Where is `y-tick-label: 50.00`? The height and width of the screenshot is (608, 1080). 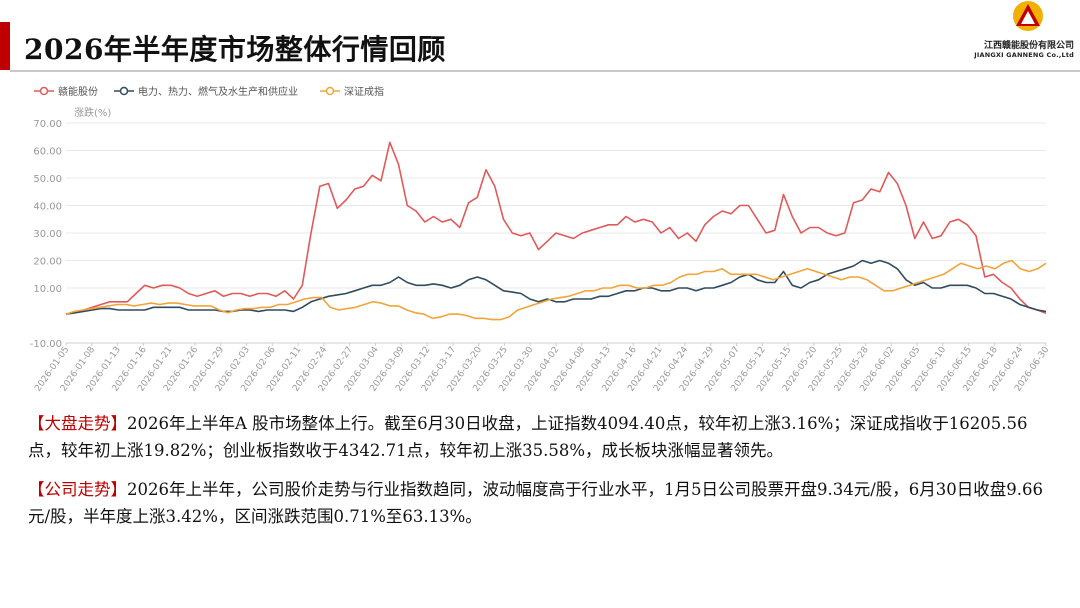 y-tick-label: 50.00 is located at coordinates (47, 179).